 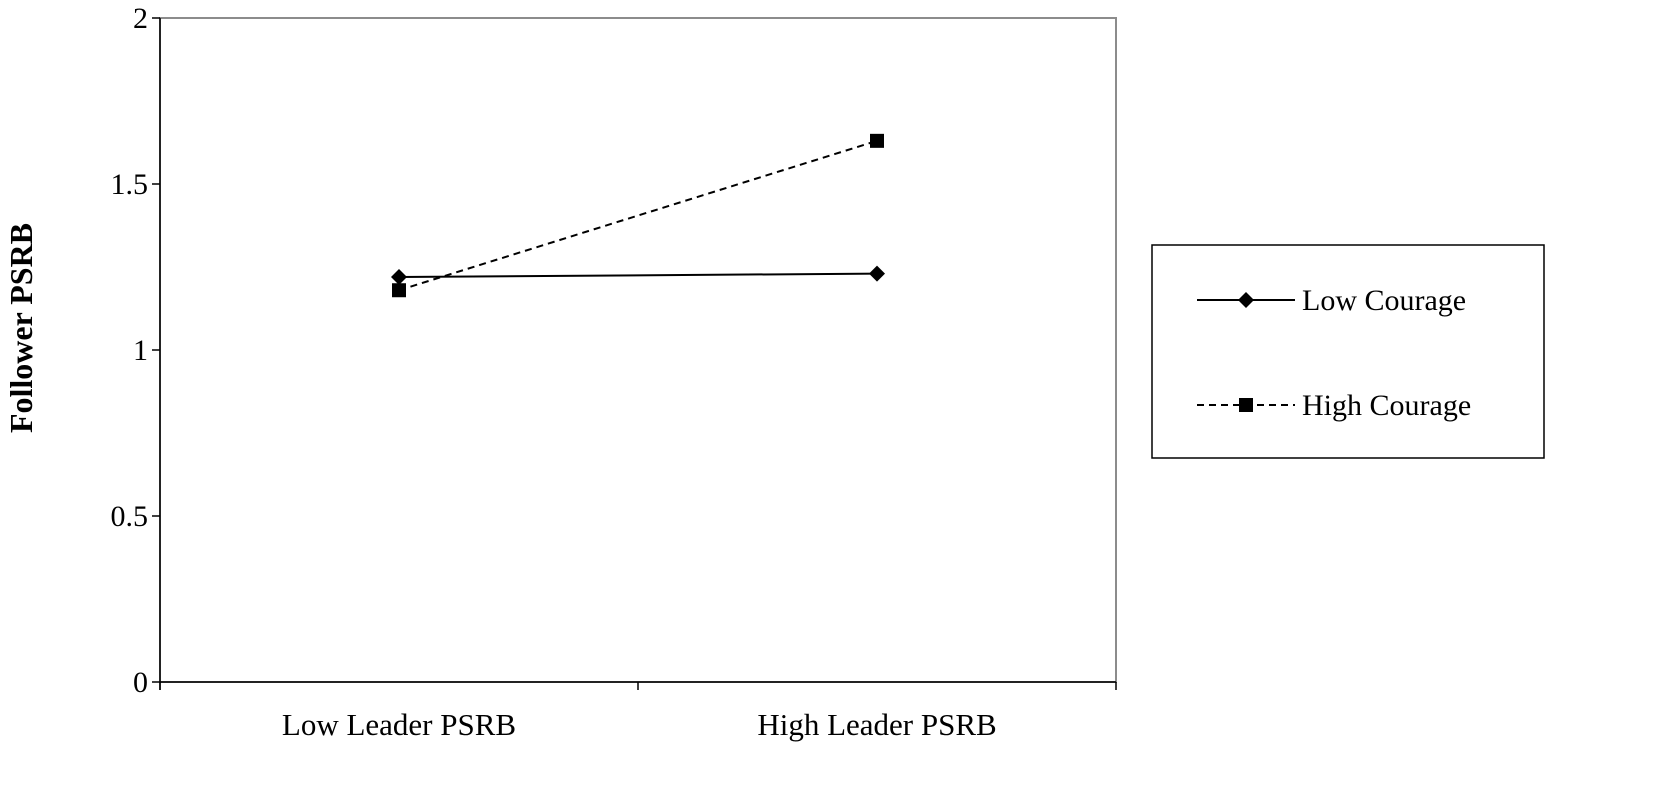 I want to click on y-tick-label: 0, so click(x=140, y=682).